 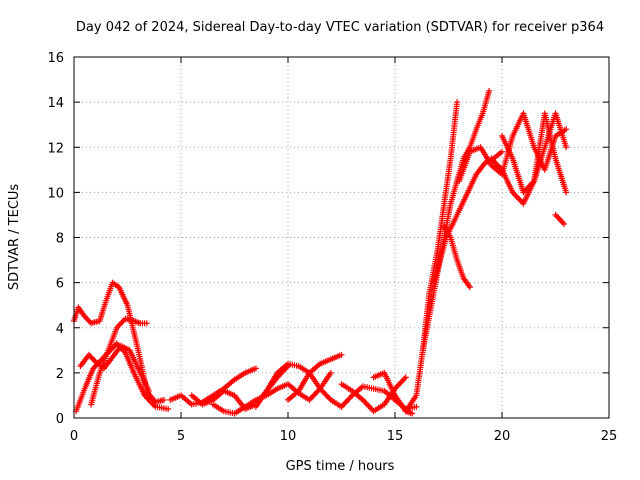 What do you see at coordinates (14, 237) in the screenshot?
I see `y-axis-label: SDTVAR / TECUs` at bounding box center [14, 237].